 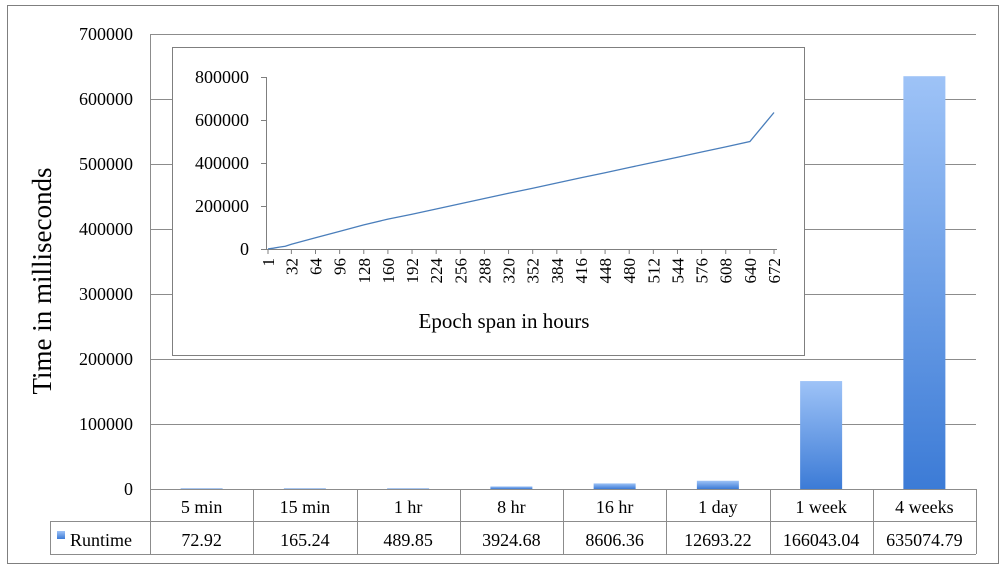 I want to click on data-label-runtime: 165.24, so click(x=305, y=540).